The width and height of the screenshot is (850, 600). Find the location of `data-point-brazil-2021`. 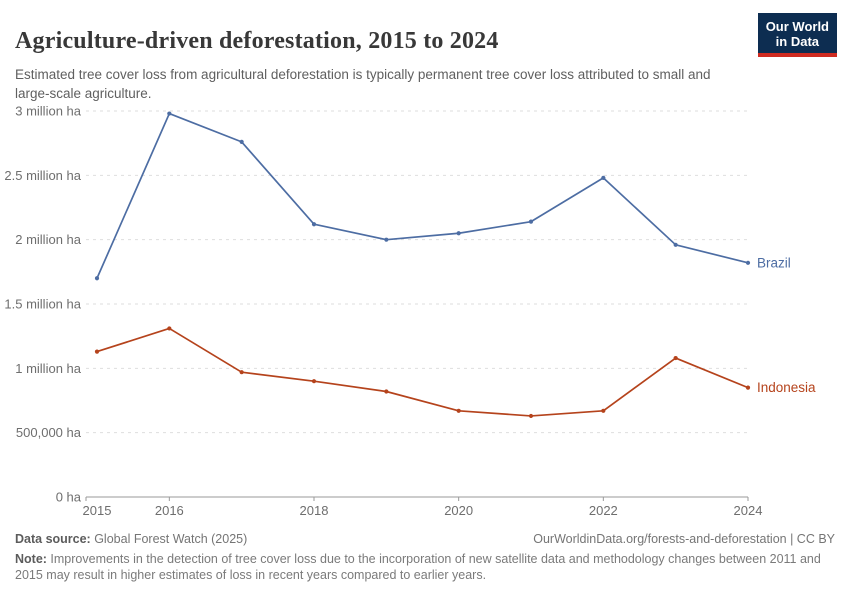

data-point-brazil-2021 is located at coordinates (531, 221).